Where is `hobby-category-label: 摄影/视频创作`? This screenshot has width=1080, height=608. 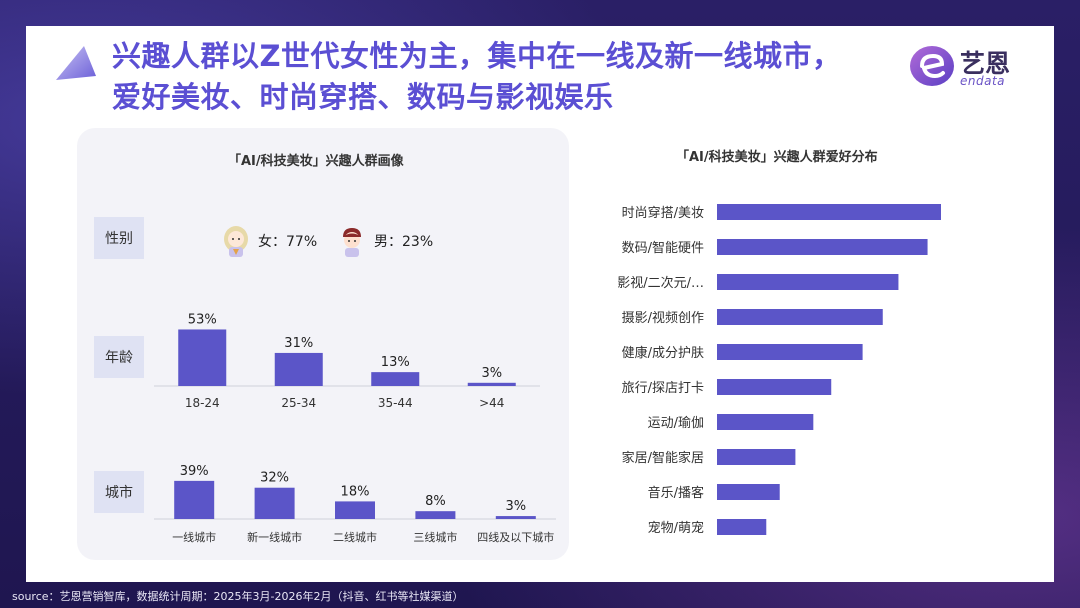
hobby-category-label: 摄影/视频创作 is located at coordinates (663, 318).